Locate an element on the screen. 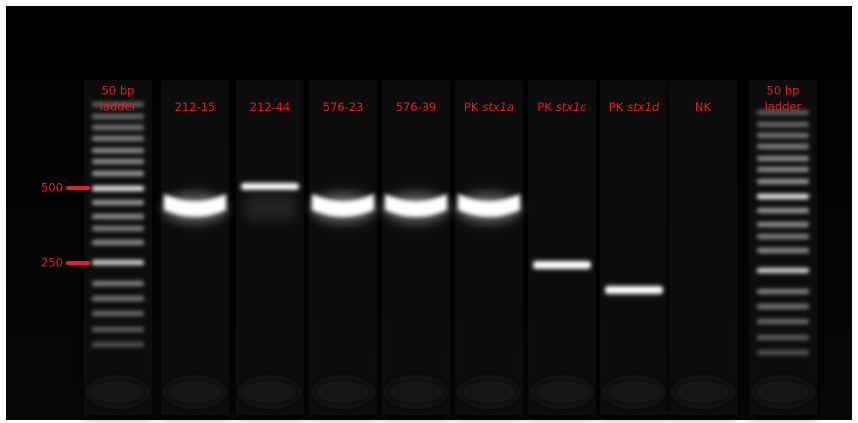  lane-label: 212-44 is located at coordinates (270, 107).